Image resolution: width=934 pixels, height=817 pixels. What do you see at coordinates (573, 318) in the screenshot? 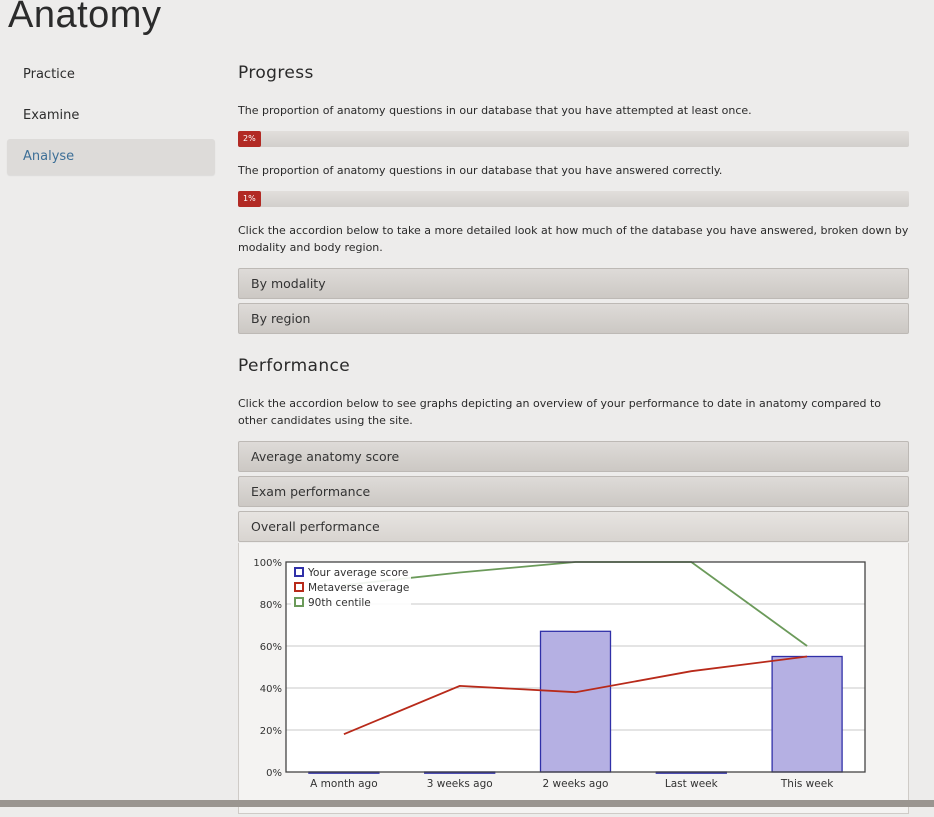
I see `accordion-by-region: By region` at bounding box center [573, 318].